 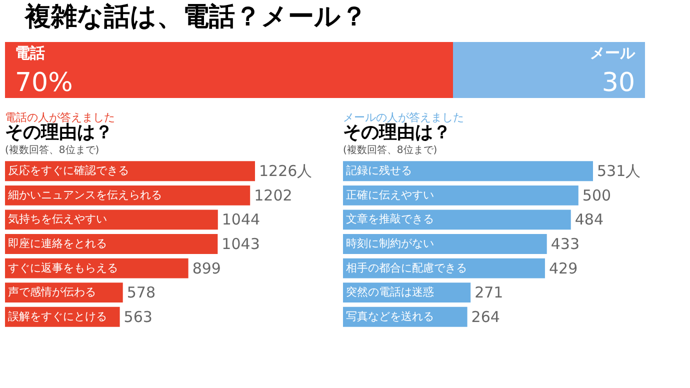 I want to click on data-label: 271, so click(x=489, y=293).